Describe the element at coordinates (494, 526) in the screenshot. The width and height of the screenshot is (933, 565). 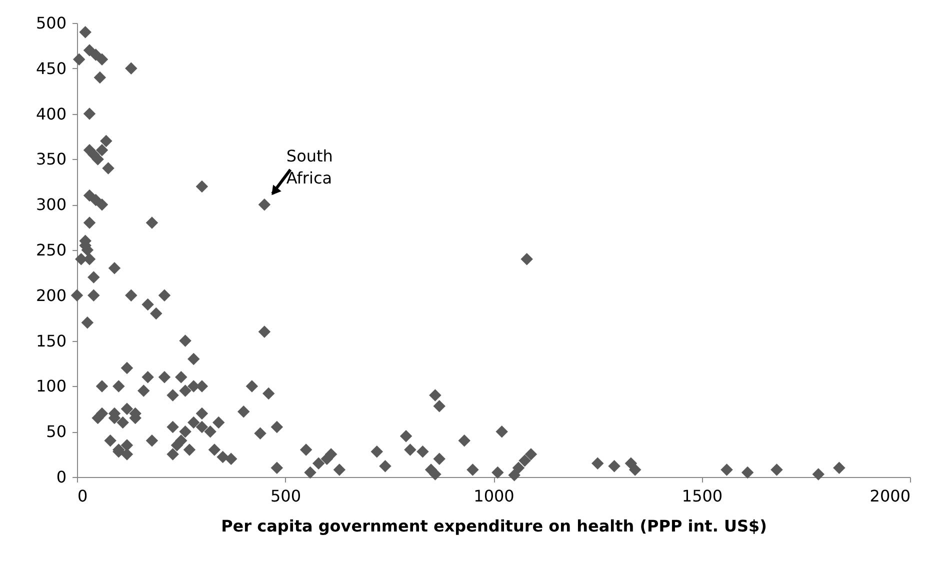
I see `x-axis-title: Per capita government expenditure on health (PPP int. US$)` at that location.